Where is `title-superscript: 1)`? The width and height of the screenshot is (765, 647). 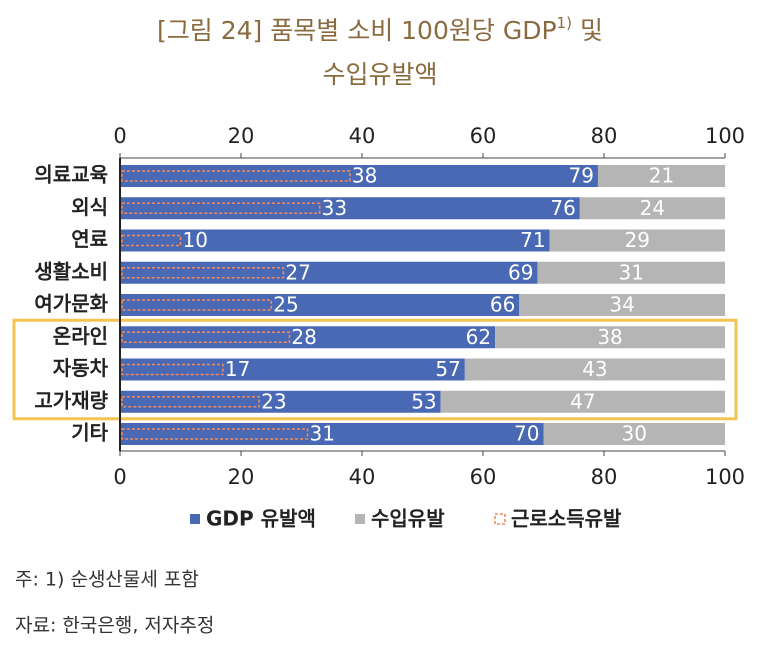 title-superscript: 1) is located at coordinates (564, 23).